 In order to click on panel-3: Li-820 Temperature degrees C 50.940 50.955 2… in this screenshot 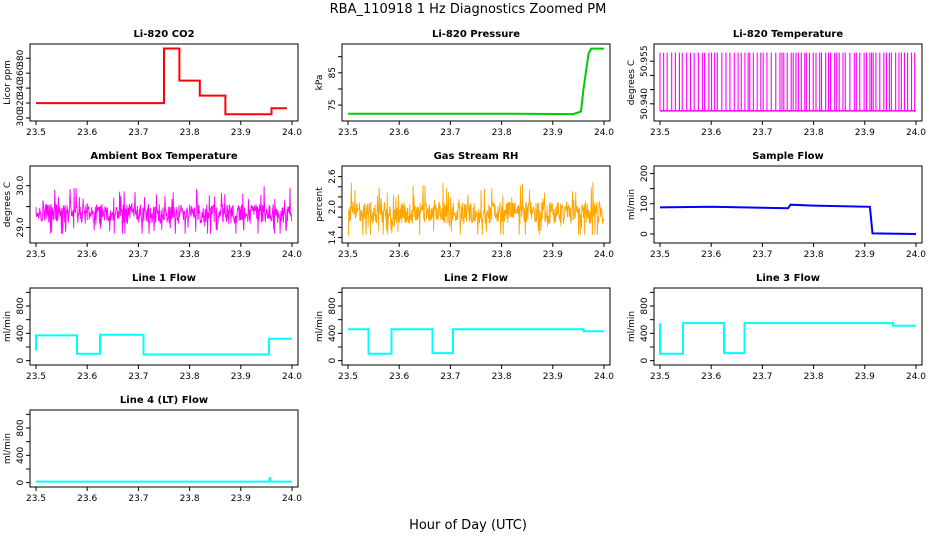, I will do `click(776, 83)`.